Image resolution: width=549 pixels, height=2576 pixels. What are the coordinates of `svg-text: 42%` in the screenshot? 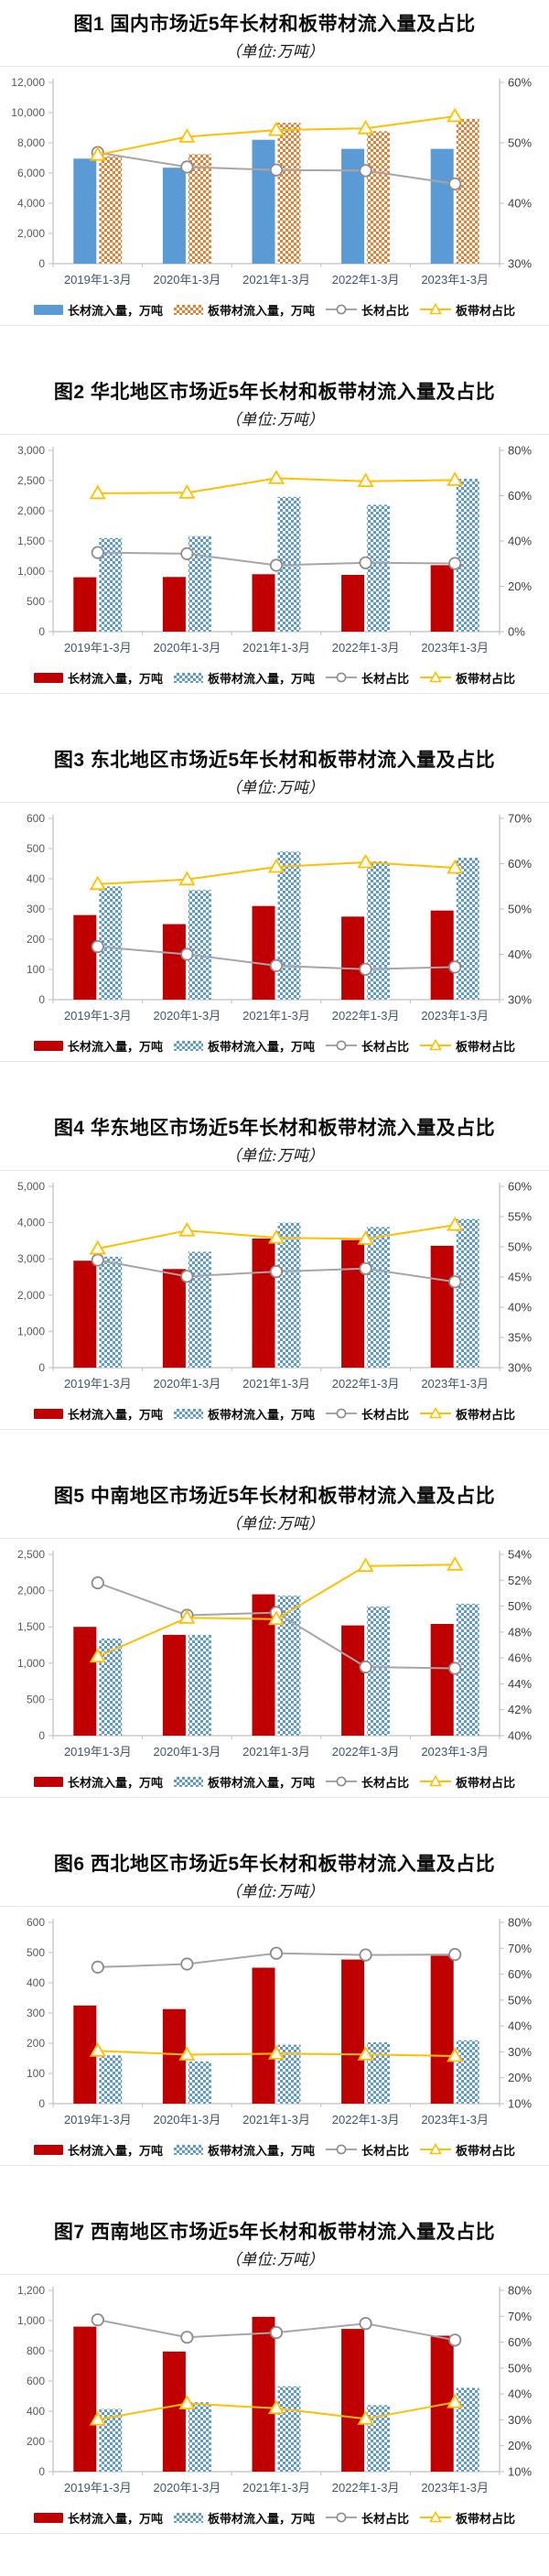 It's located at (520, 1710).